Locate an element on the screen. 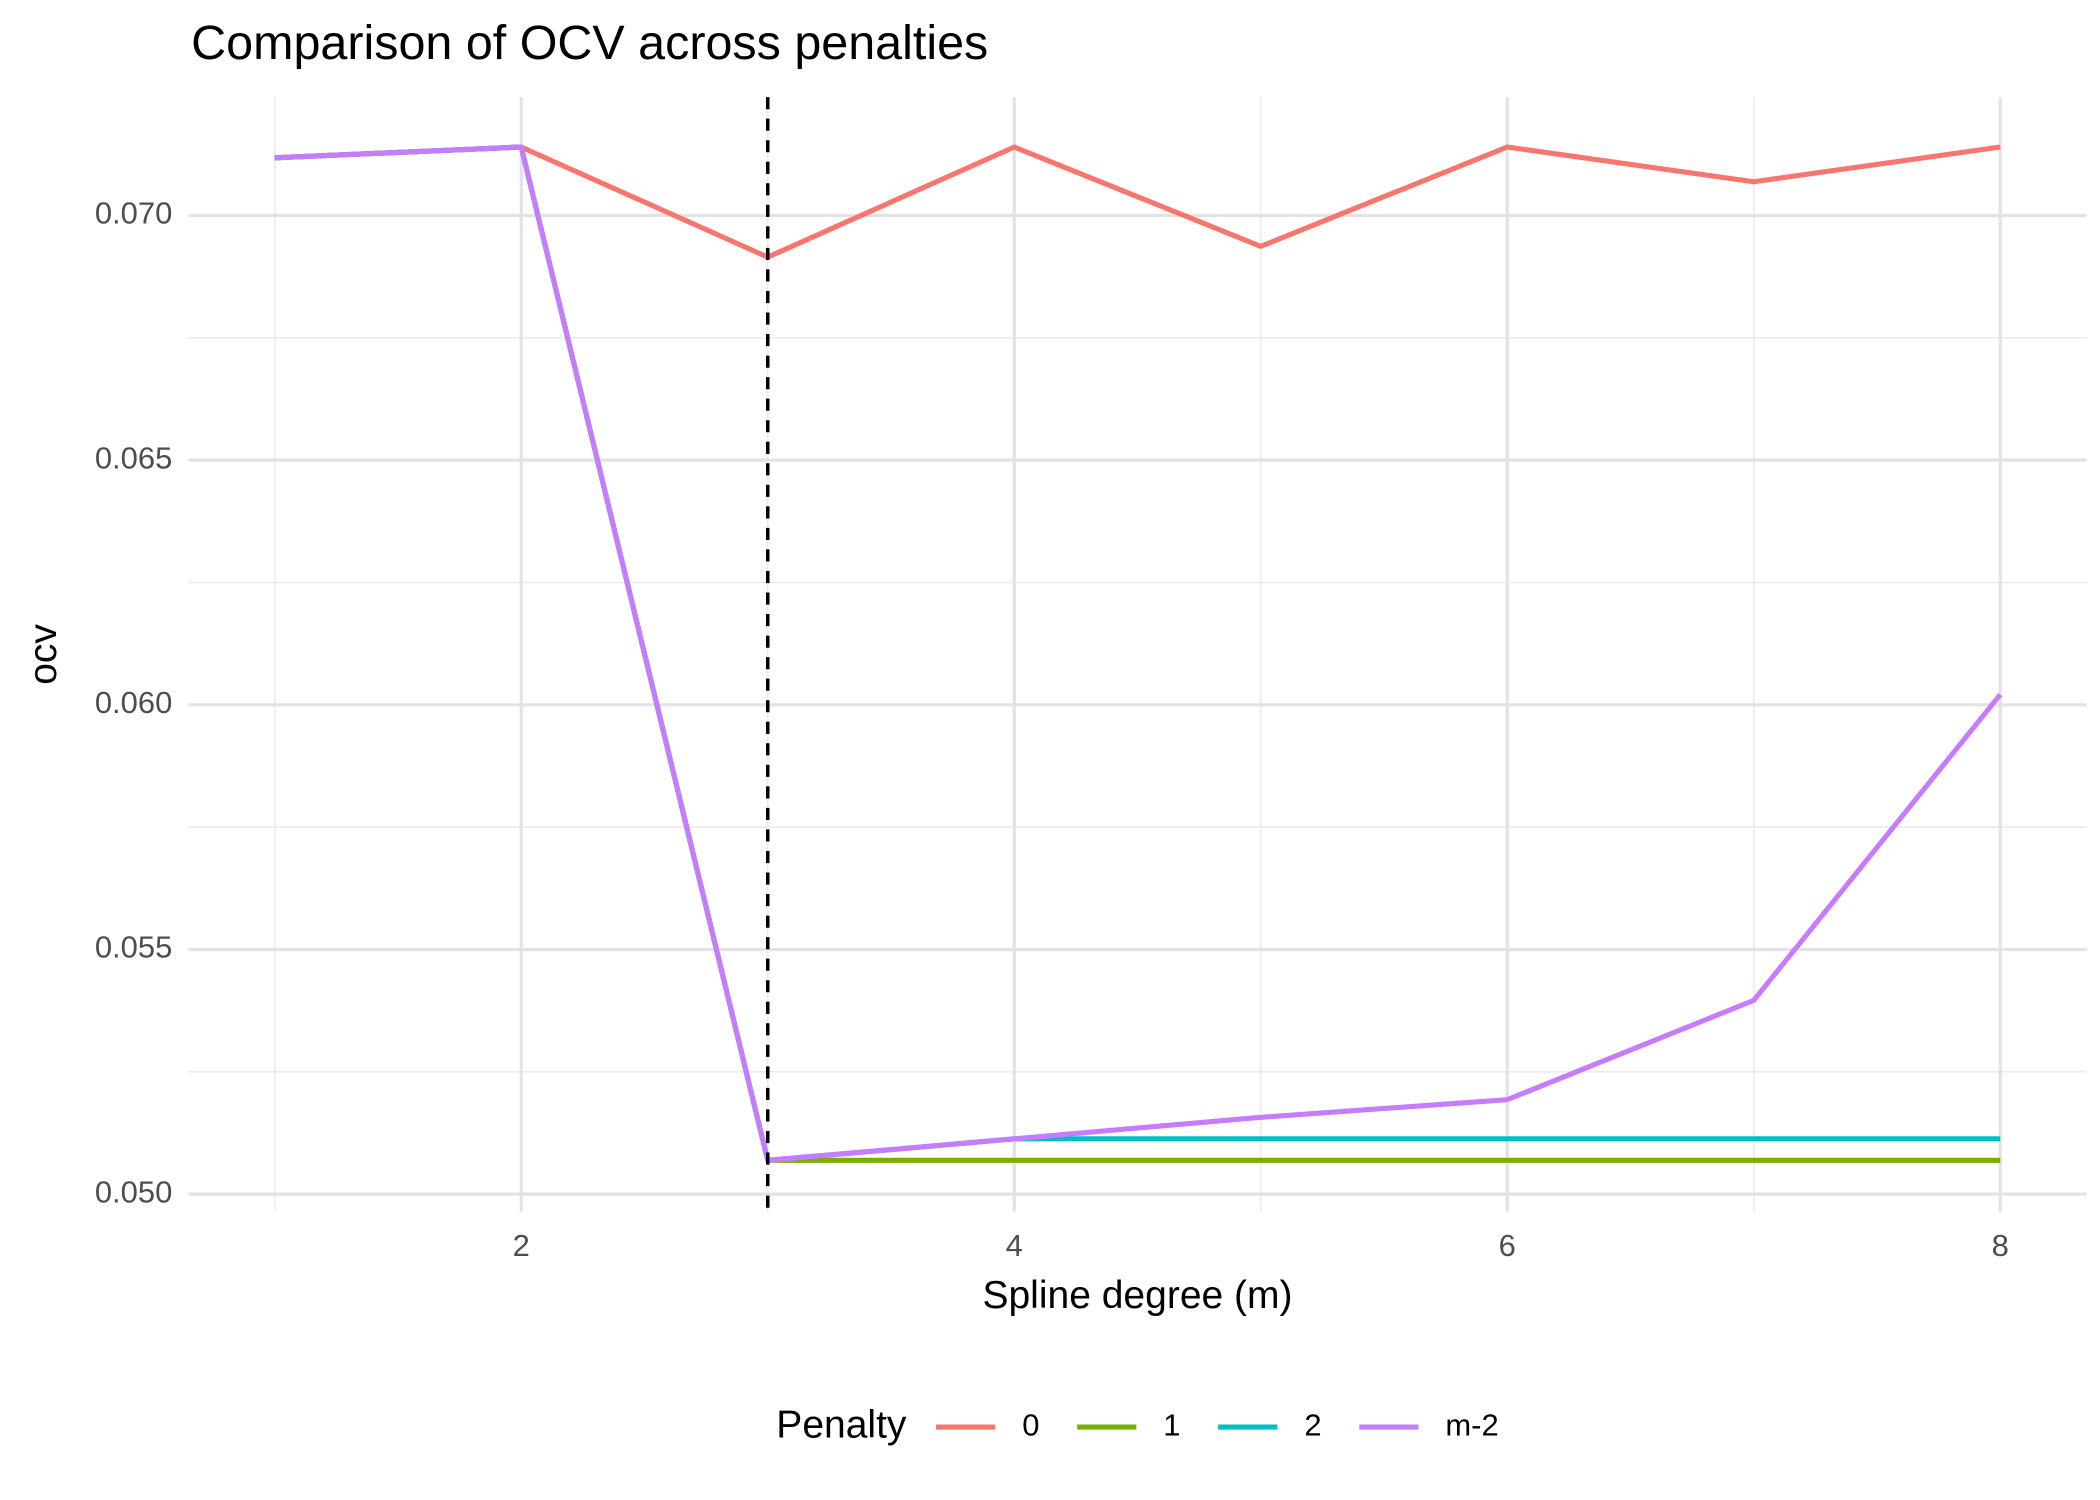 The height and width of the screenshot is (1500, 2100). y-tick-label: 0.060 is located at coordinates (133, 702).